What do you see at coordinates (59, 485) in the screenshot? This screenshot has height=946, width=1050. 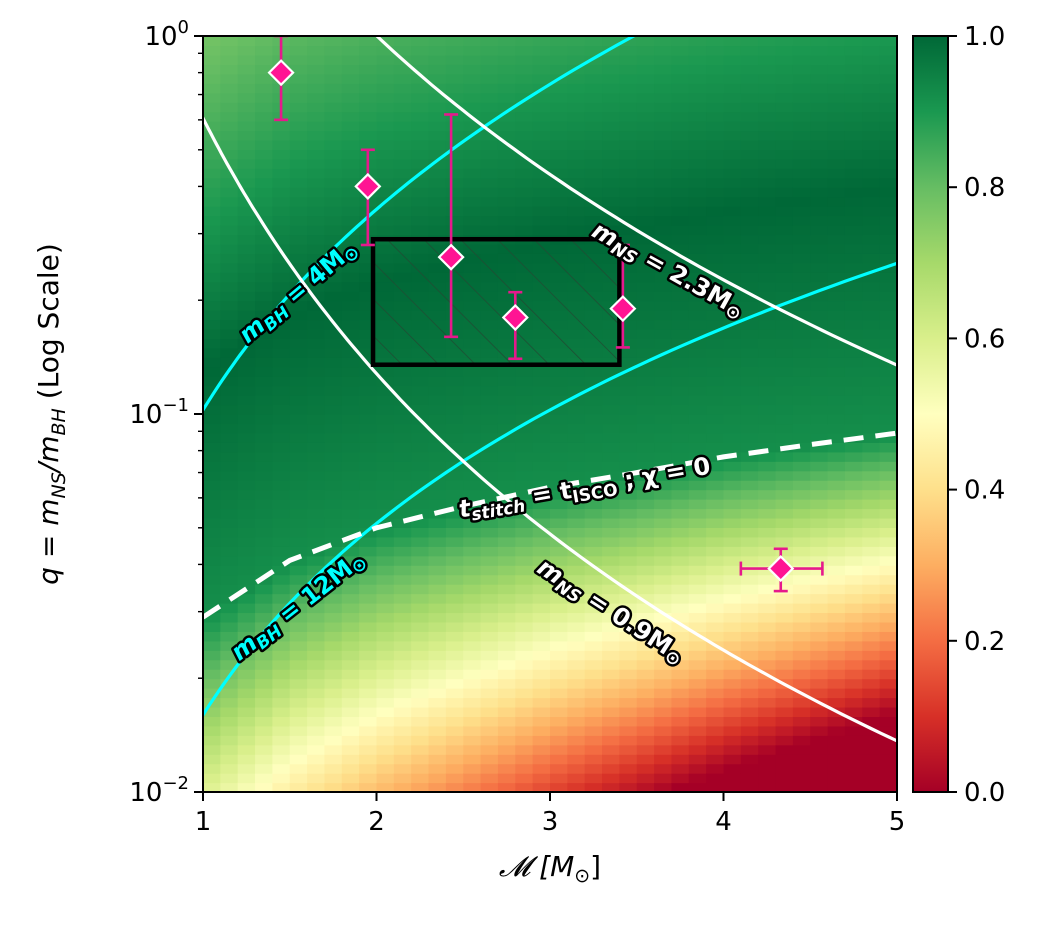 I see `y-axis-title-sub: NS` at bounding box center [59, 485].